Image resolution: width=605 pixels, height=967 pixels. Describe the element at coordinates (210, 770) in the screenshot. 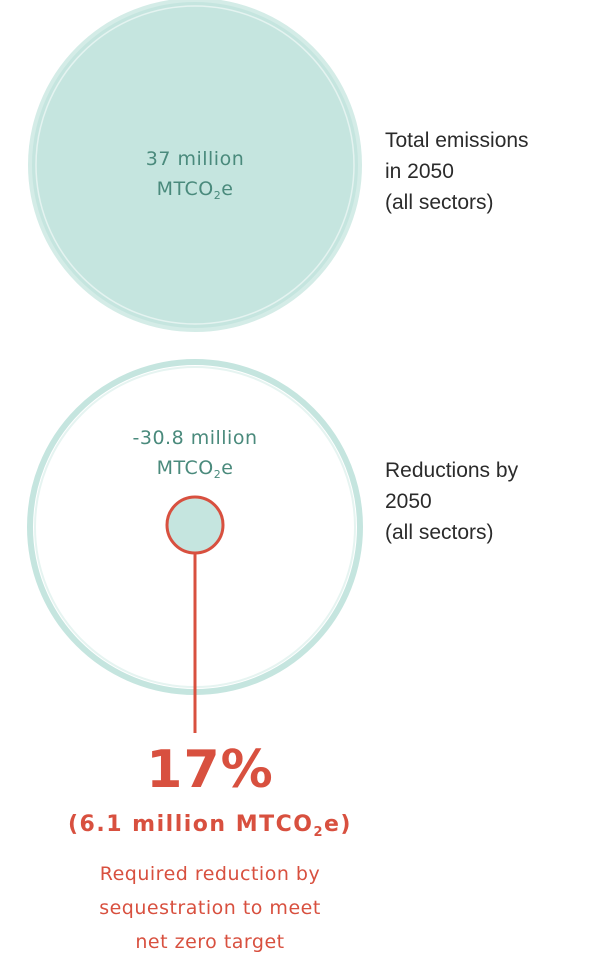

I see `sequestration-percent: 17%` at that location.